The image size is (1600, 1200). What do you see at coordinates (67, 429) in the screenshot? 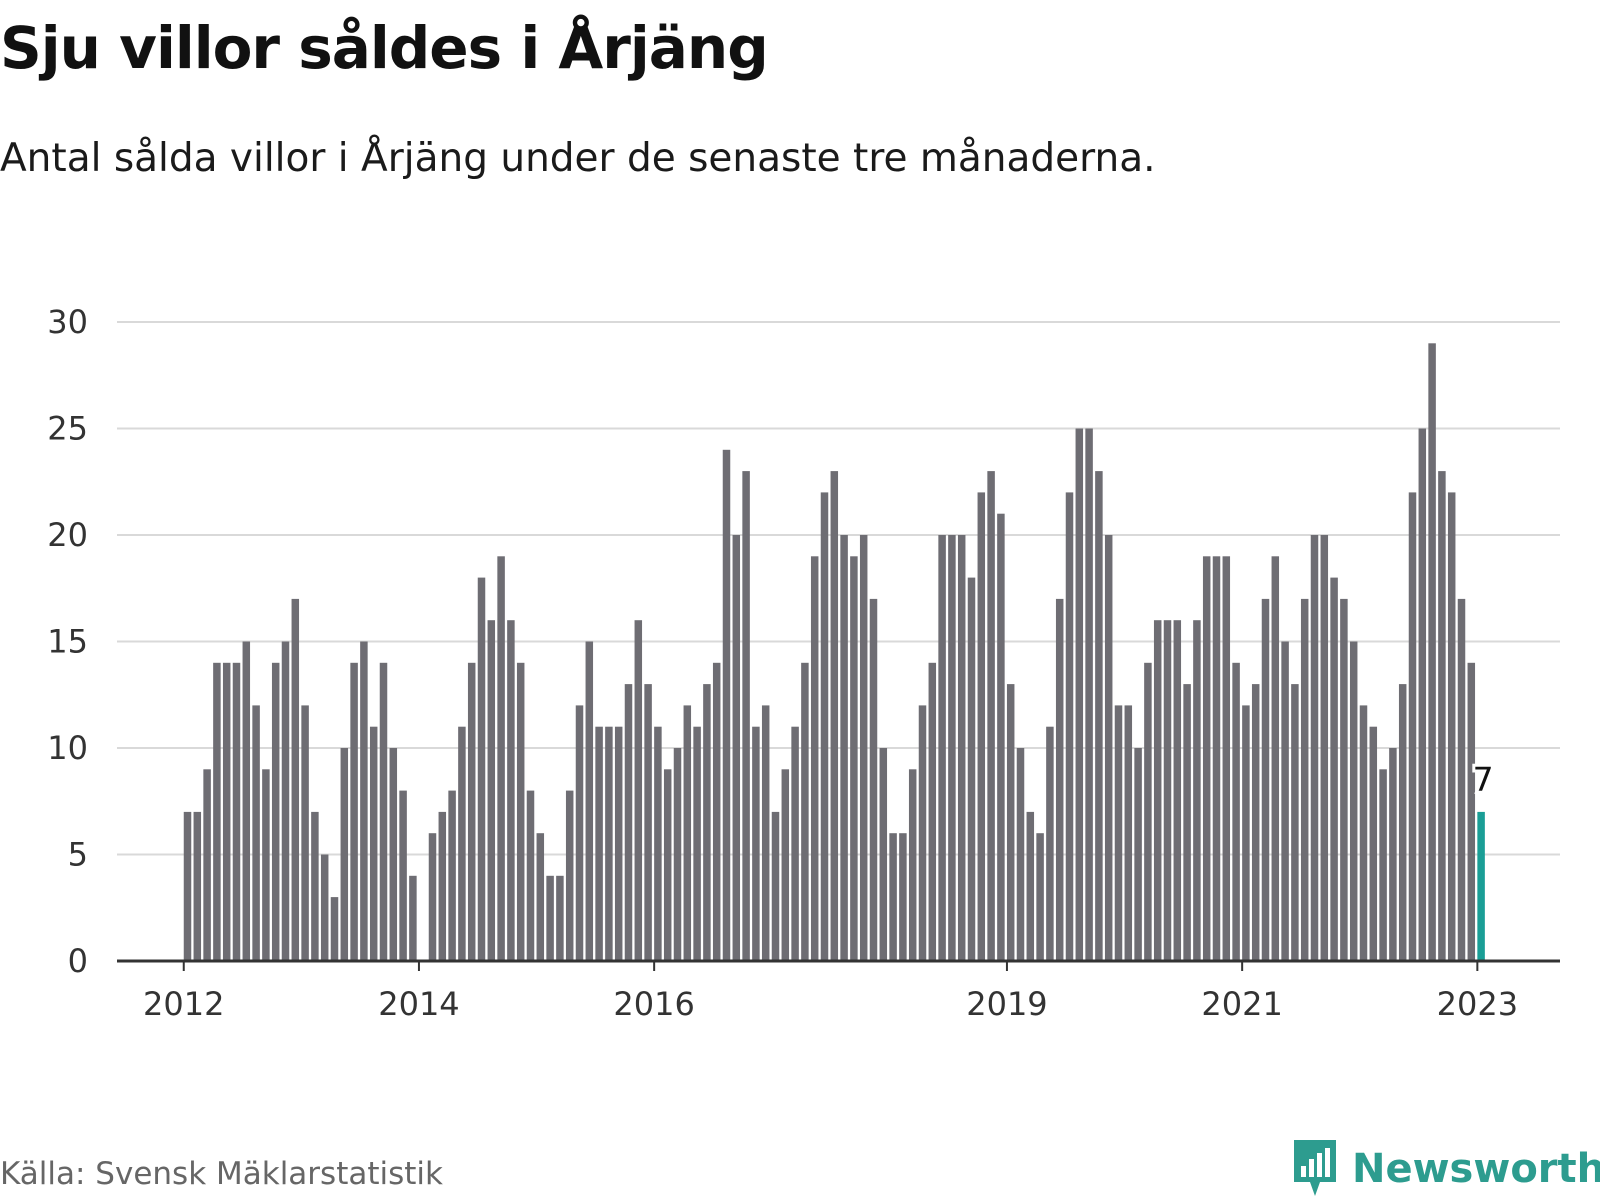
I see `y-tick-label: 25` at bounding box center [67, 429].